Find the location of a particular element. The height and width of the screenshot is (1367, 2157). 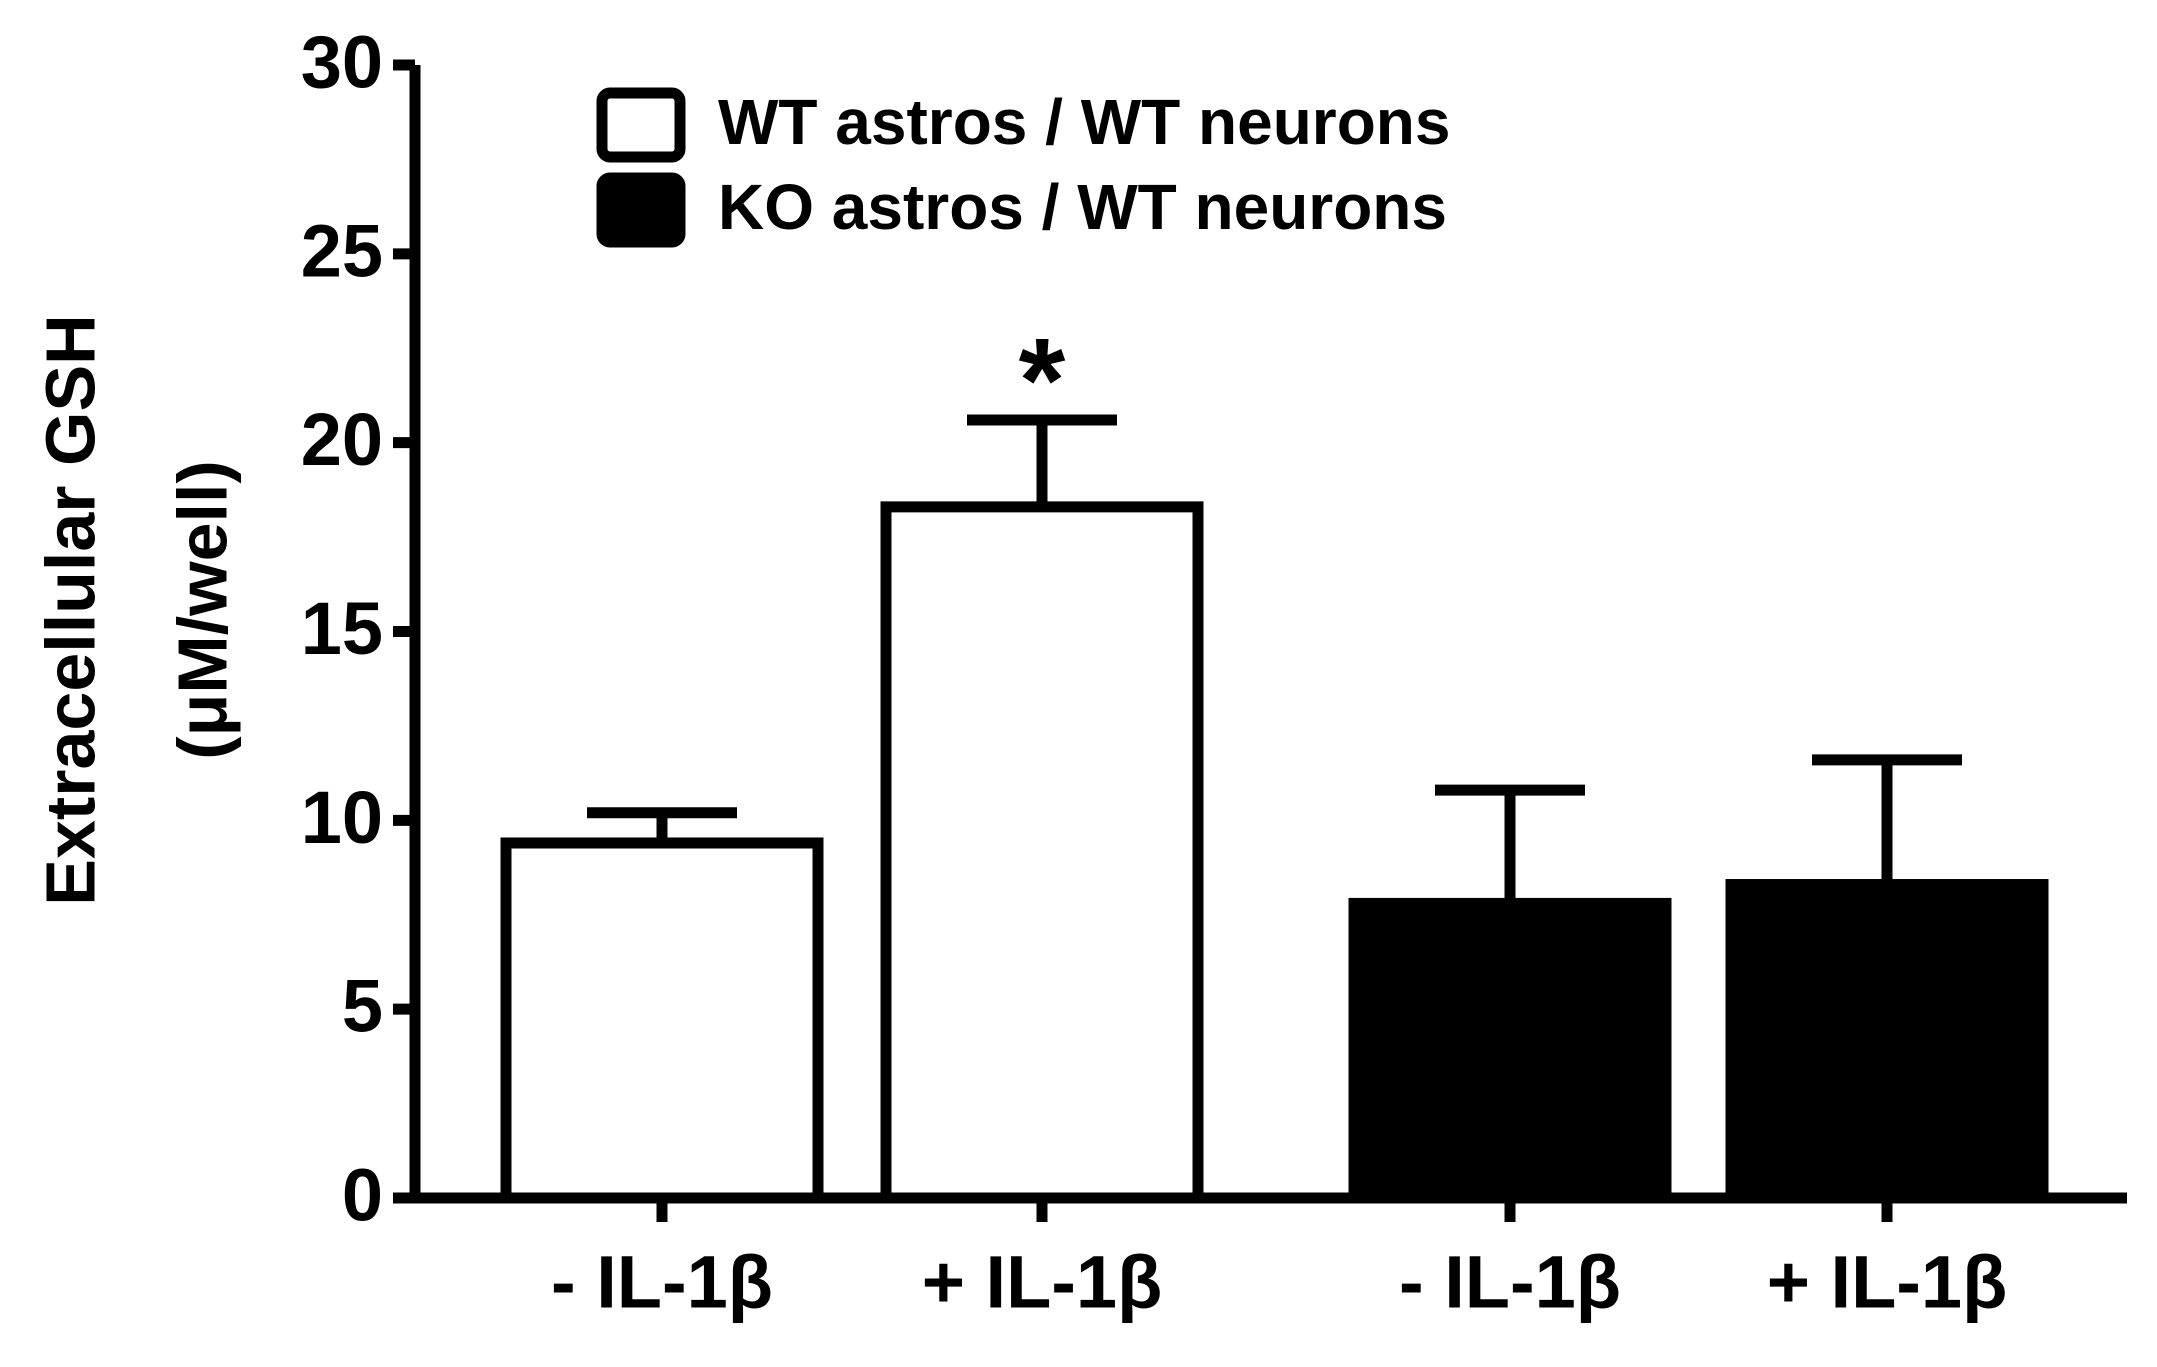

y-axis-title: Extracellular GSH is located at coordinates (70, 609).